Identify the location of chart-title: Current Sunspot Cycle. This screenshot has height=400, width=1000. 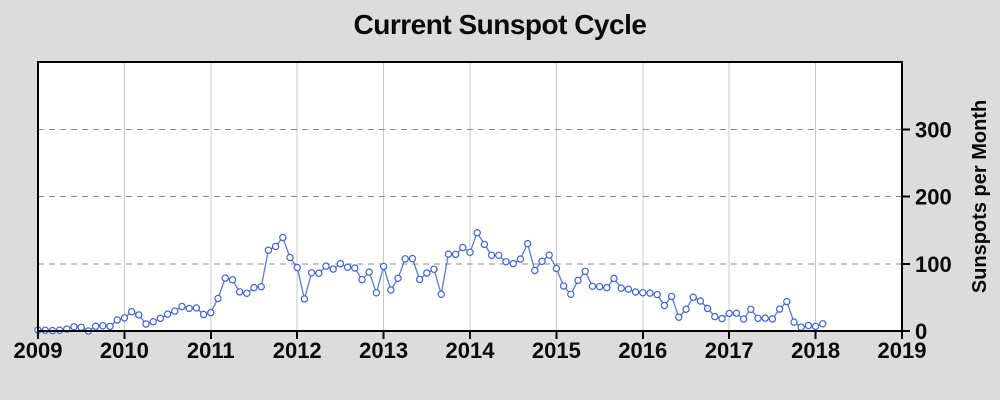
(500, 24).